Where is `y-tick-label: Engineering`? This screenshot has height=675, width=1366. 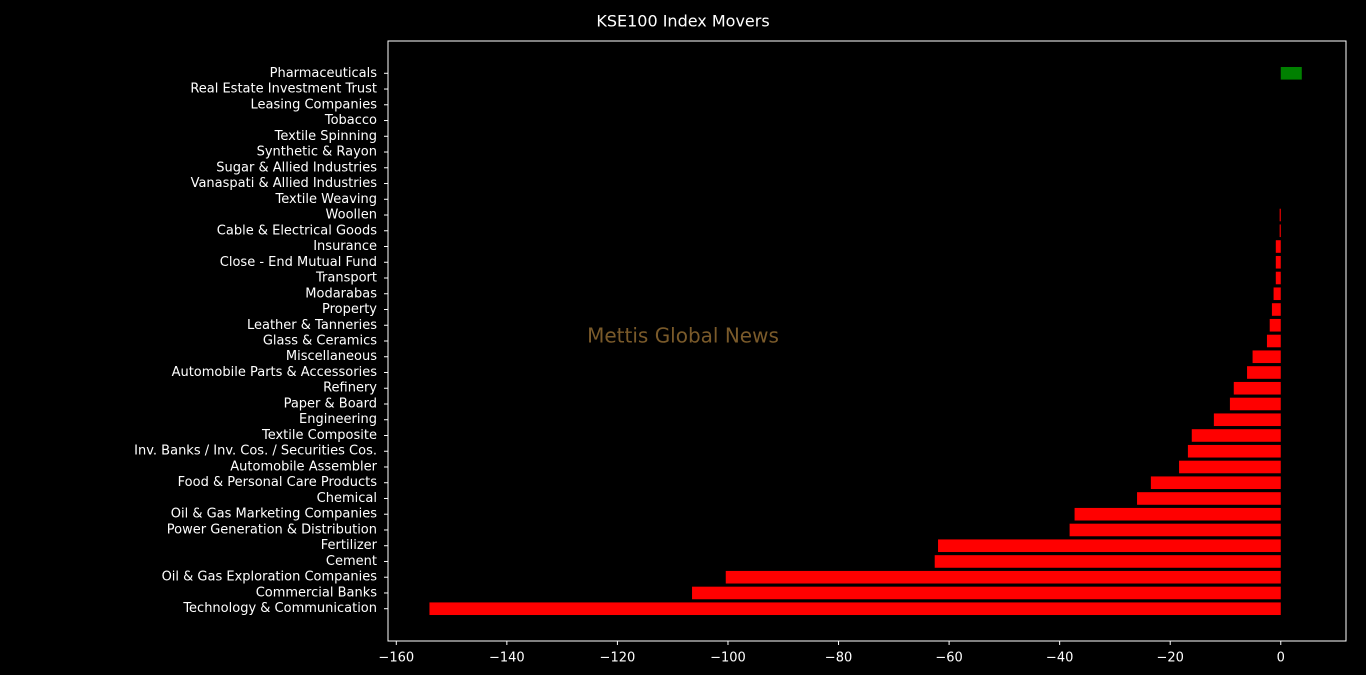 y-tick-label: Engineering is located at coordinates (338, 419).